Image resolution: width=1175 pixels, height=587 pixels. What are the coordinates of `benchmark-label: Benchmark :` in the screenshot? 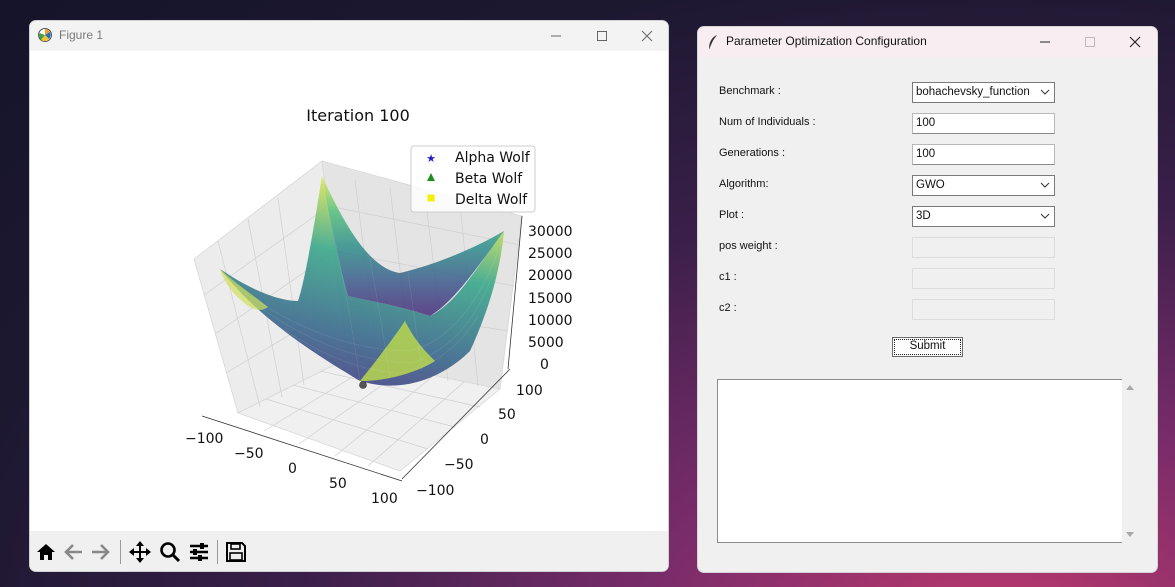 It's located at (750, 91).